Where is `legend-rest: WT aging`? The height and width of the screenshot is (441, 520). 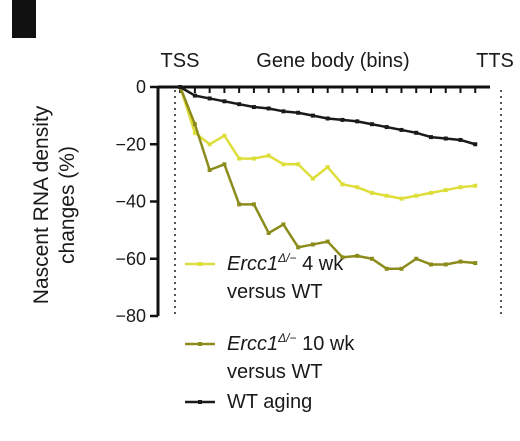 legend-rest: WT aging is located at coordinates (269, 402).